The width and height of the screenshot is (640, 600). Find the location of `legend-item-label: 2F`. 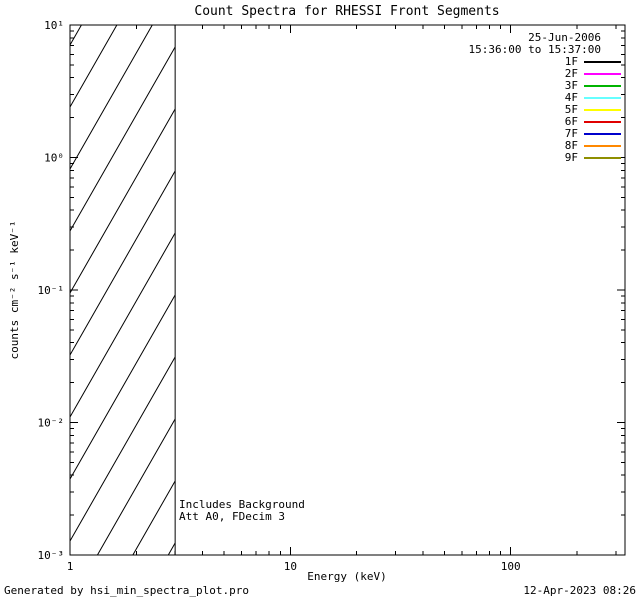

legend-item-label: 2F is located at coordinates (571, 73).